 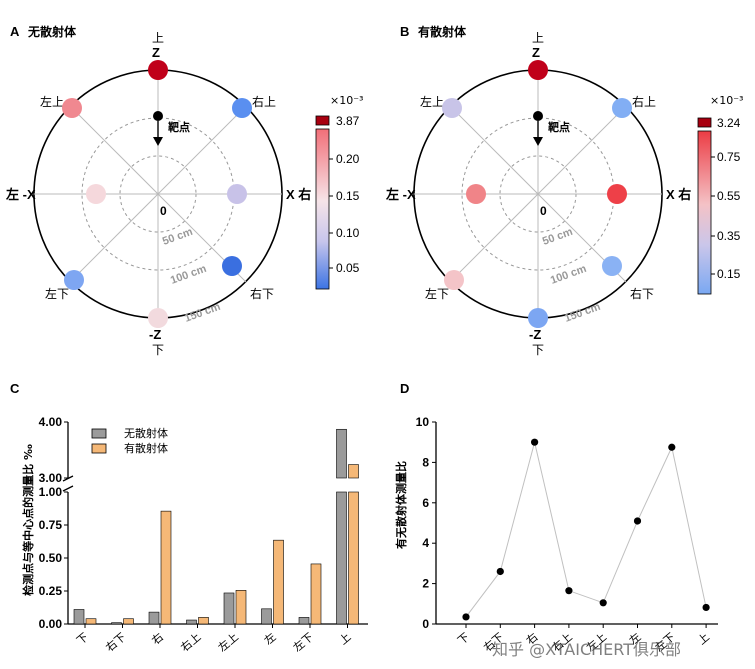 What do you see at coordinates (51, 591) in the screenshot?
I see `chart-c-ytick-label: 0.25` at bounding box center [51, 591].